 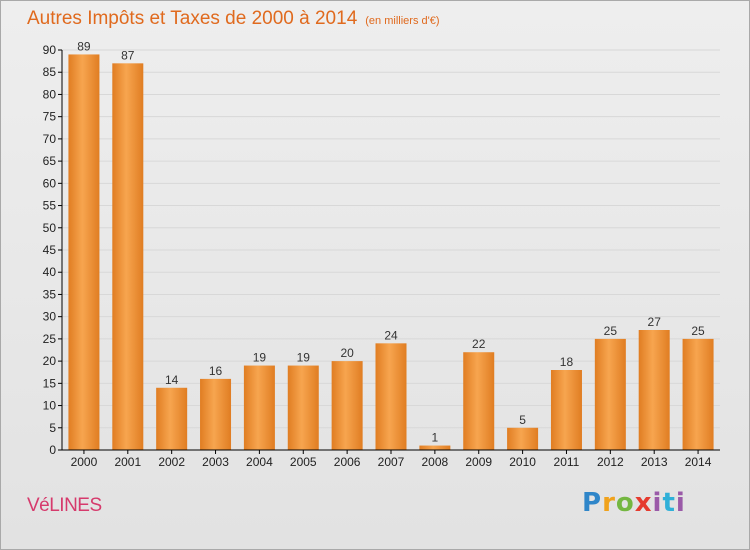 What do you see at coordinates (172, 380) in the screenshot?
I see `data-label: 14` at bounding box center [172, 380].